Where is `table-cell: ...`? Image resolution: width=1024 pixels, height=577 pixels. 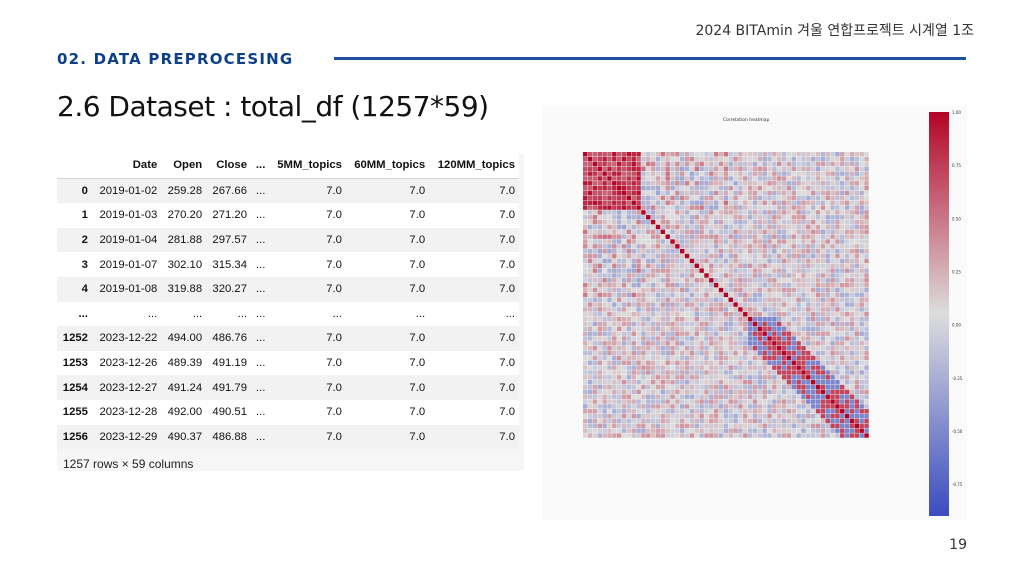 table-cell: ... is located at coordinates (260, 387).